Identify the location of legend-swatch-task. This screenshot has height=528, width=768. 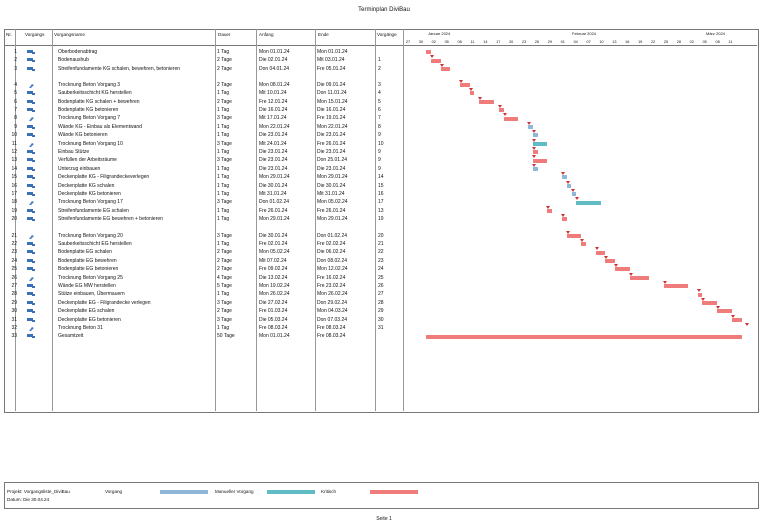
(184, 492).